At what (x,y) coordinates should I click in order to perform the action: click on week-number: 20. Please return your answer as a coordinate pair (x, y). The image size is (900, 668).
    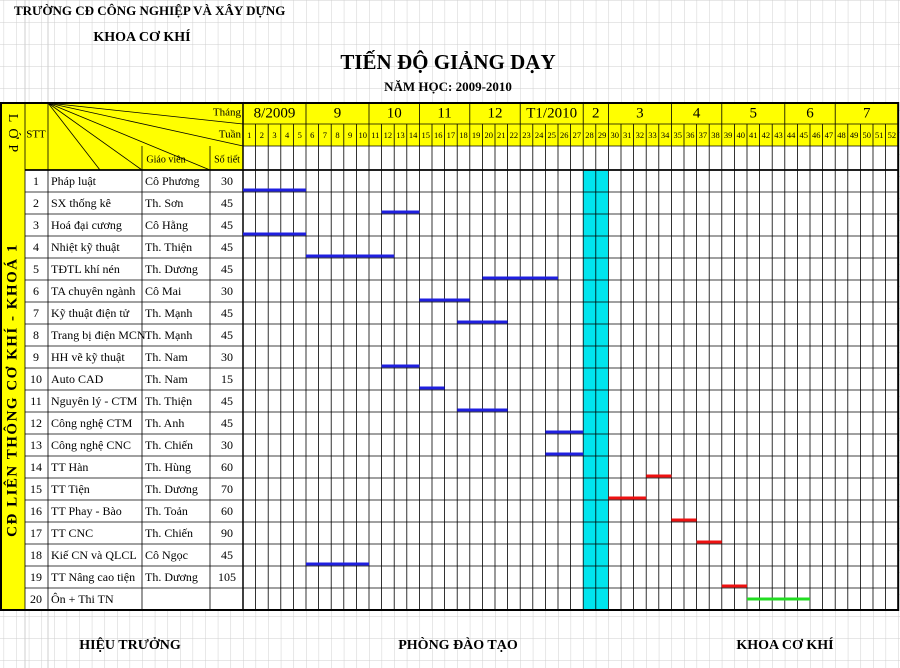
    Looking at the image, I should click on (488, 135).